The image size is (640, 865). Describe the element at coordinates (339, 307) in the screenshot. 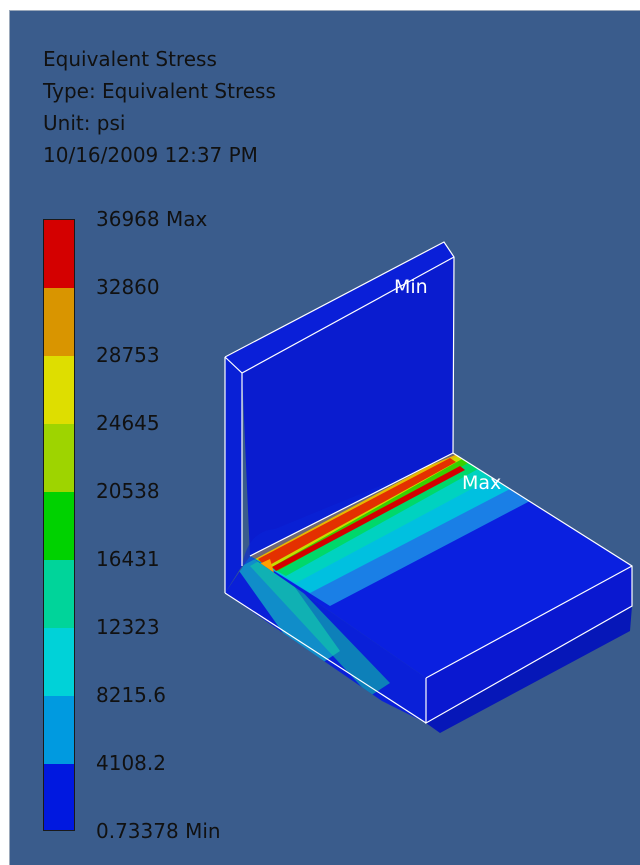

I see `wall-top-face` at that location.